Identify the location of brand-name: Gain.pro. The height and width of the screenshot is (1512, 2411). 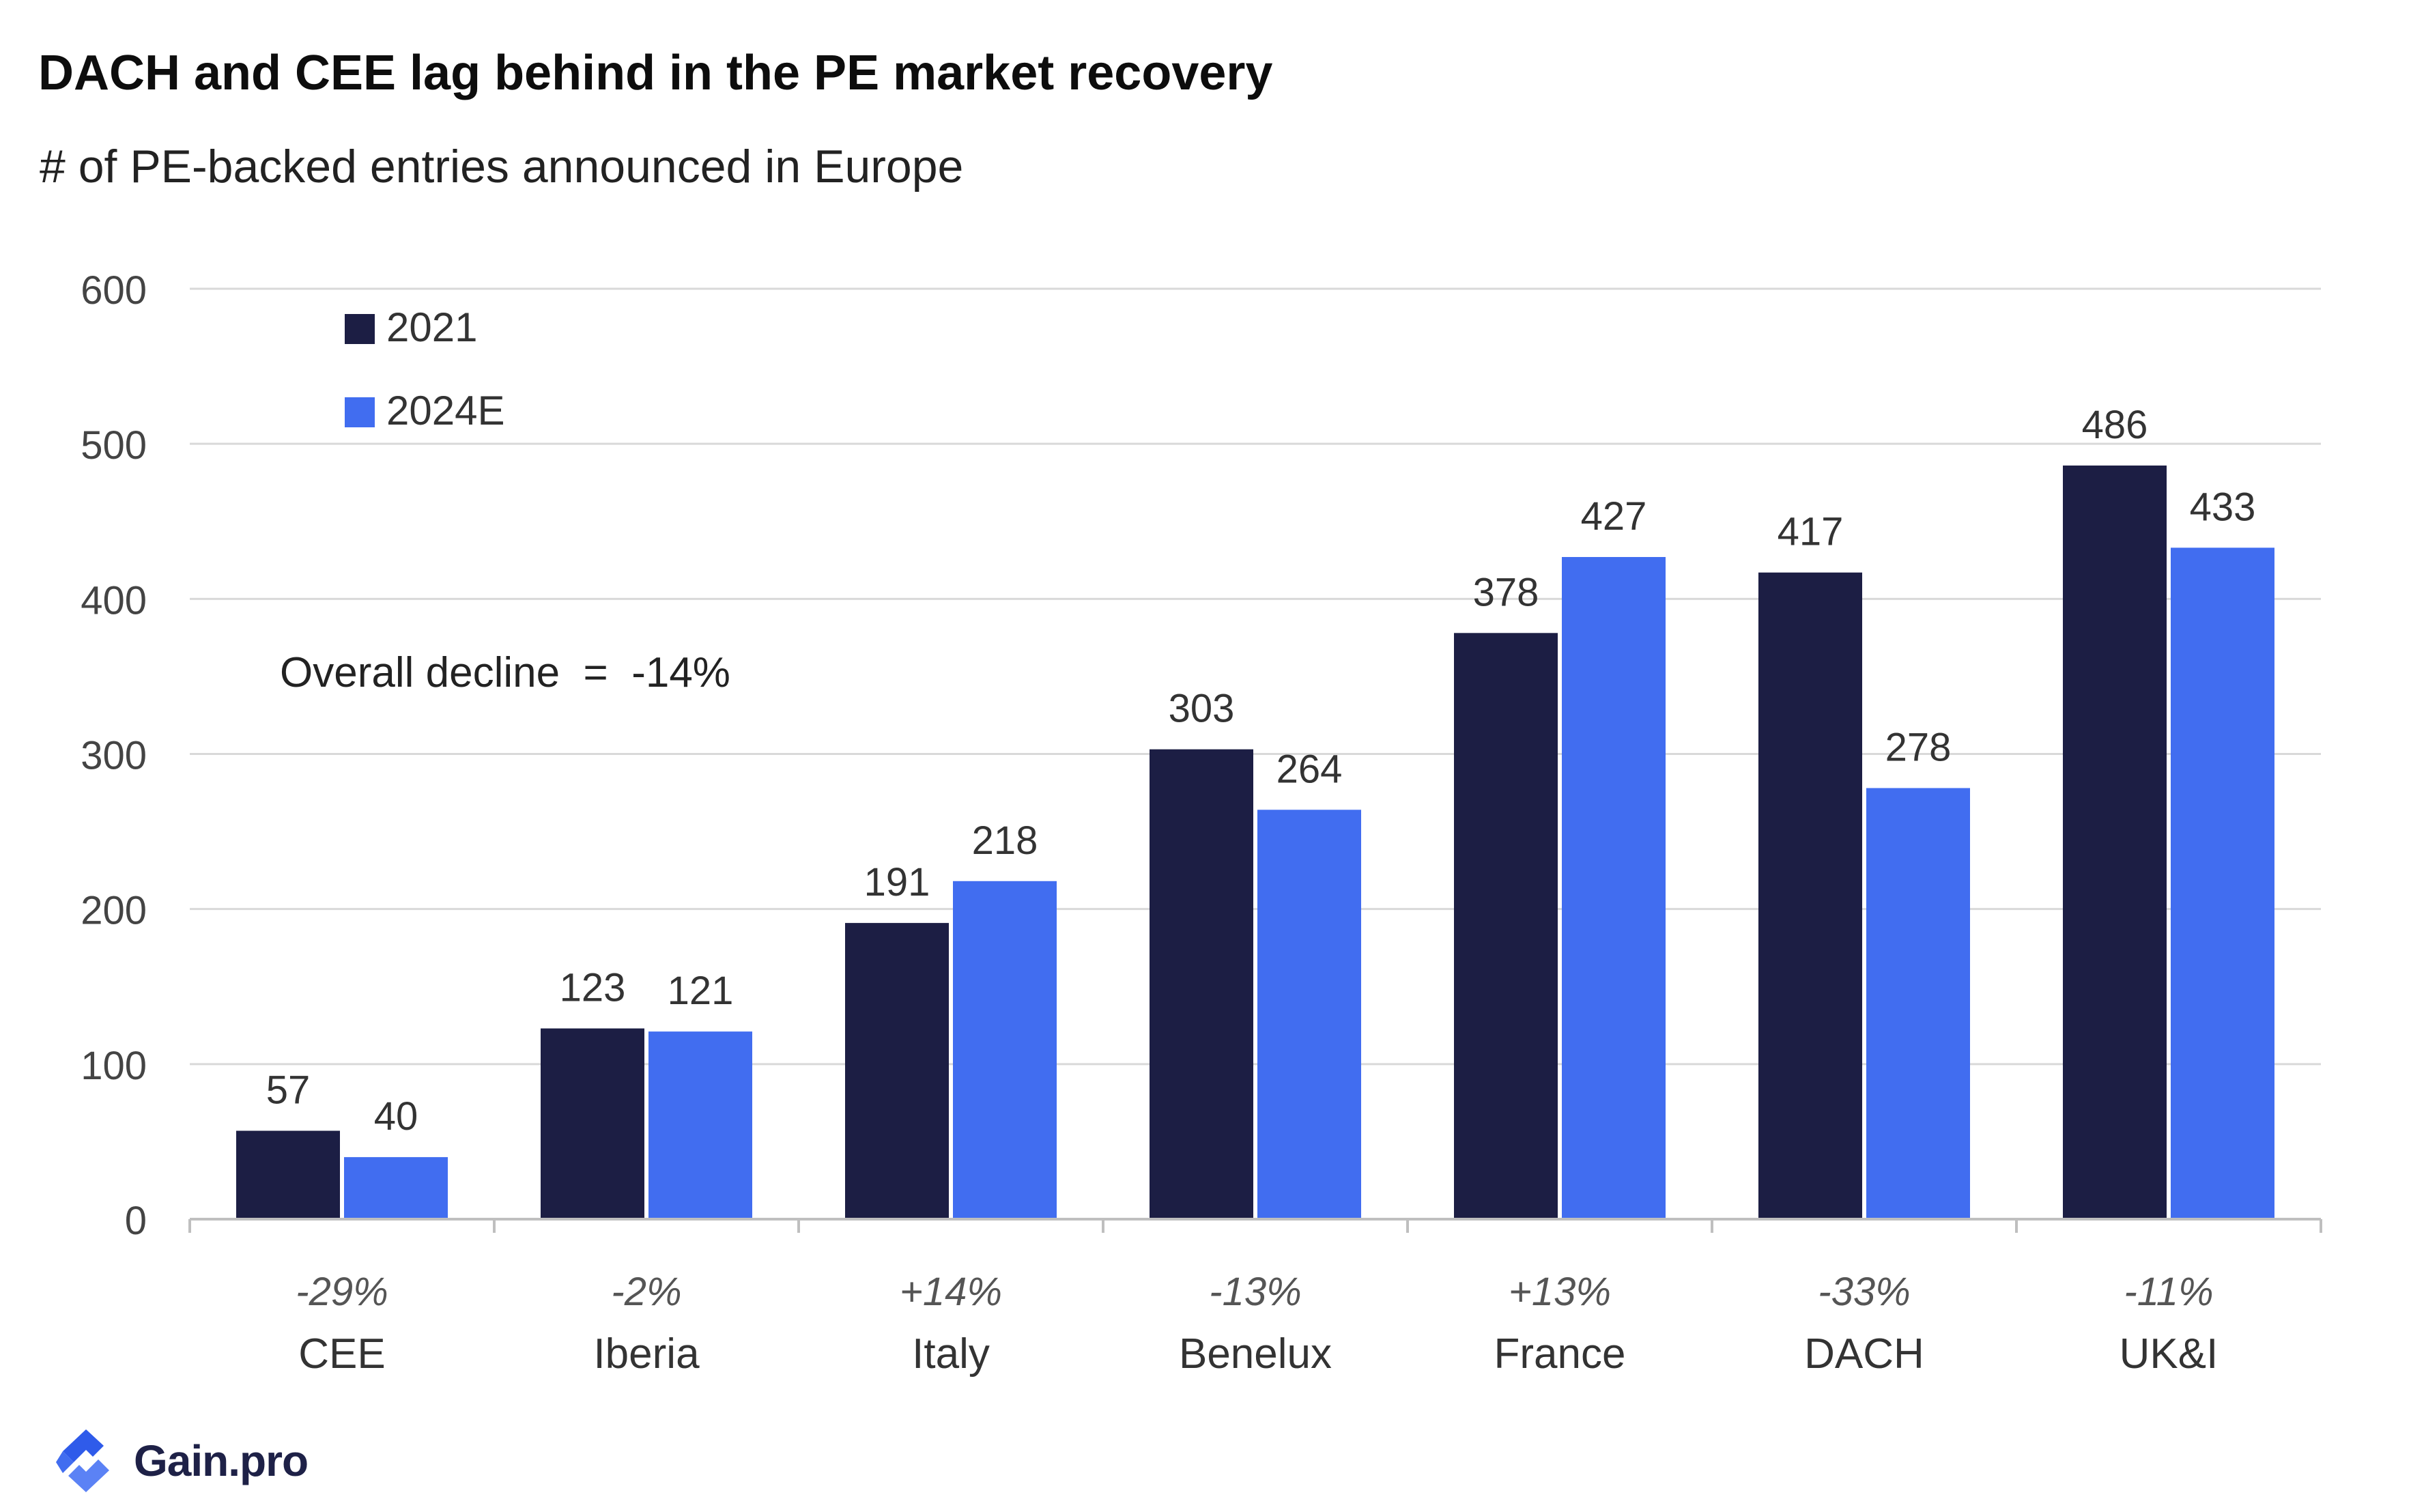
(221, 1460).